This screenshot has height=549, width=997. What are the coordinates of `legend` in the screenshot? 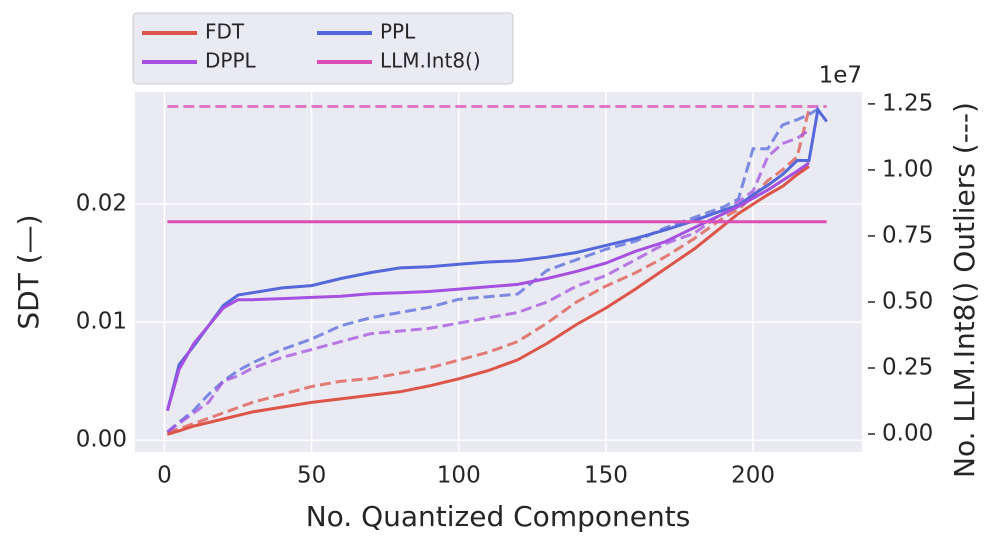 It's located at (323, 48).